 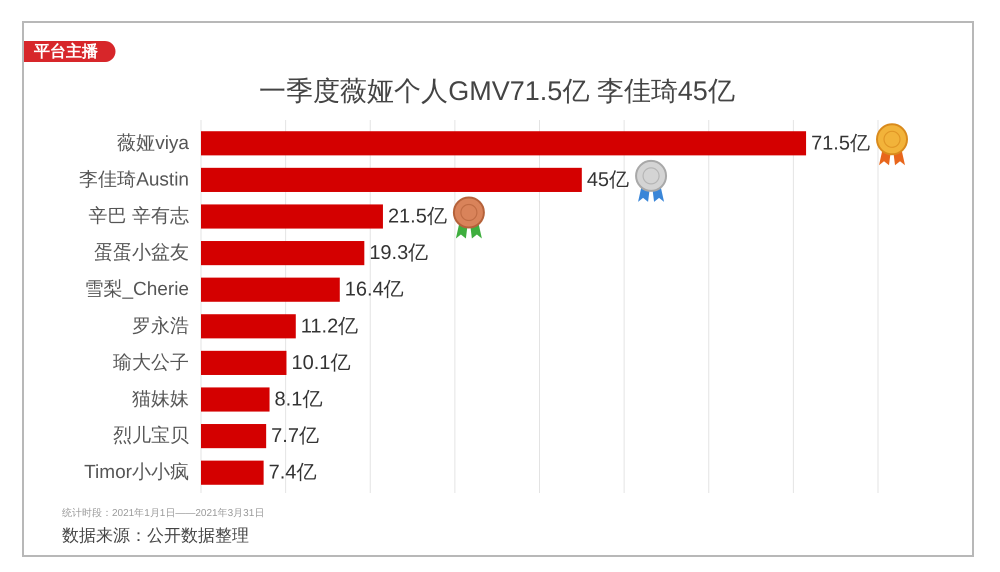 I want to click on data-label: 7.4亿, so click(x=292, y=473).